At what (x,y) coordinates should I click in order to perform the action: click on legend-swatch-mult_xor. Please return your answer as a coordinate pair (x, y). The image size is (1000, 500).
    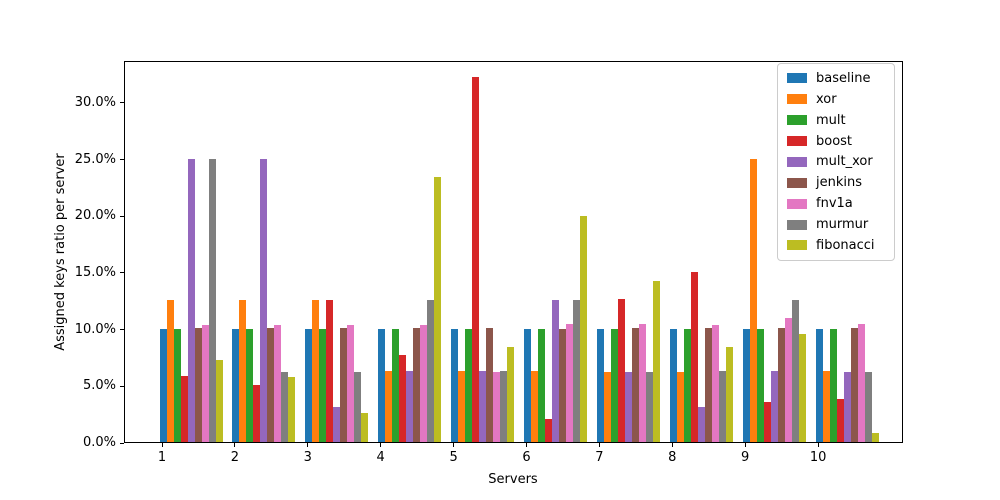
    Looking at the image, I should click on (797, 161).